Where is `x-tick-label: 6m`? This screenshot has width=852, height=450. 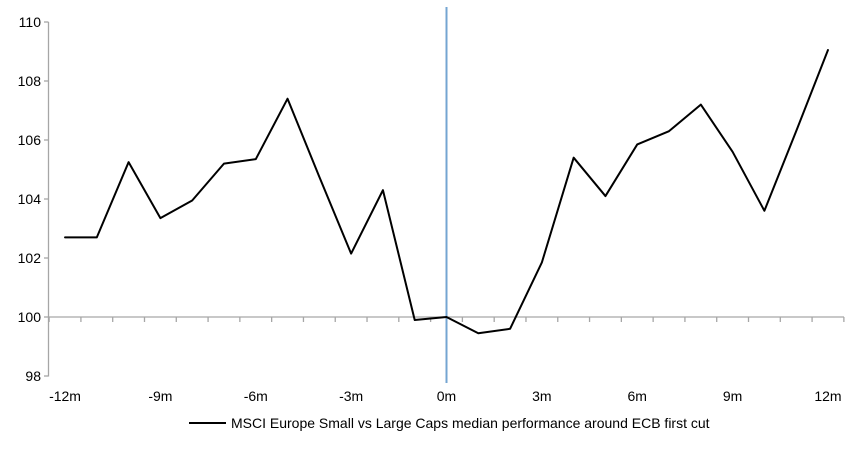
x-tick-label: 6m is located at coordinates (637, 396).